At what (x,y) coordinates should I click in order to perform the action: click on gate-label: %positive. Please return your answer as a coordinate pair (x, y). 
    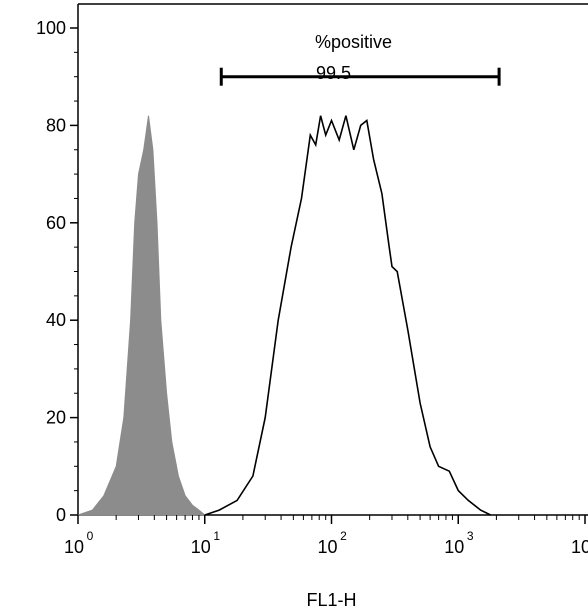
    Looking at the image, I should click on (353, 42).